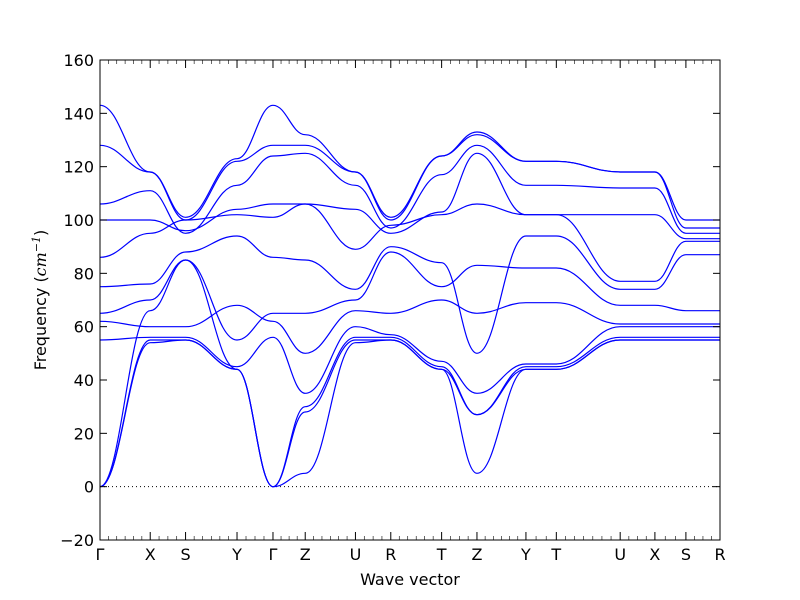 The image size is (800, 600). Describe the element at coordinates (89, 487) in the screenshot. I see `y-tick-label: 0` at that location.